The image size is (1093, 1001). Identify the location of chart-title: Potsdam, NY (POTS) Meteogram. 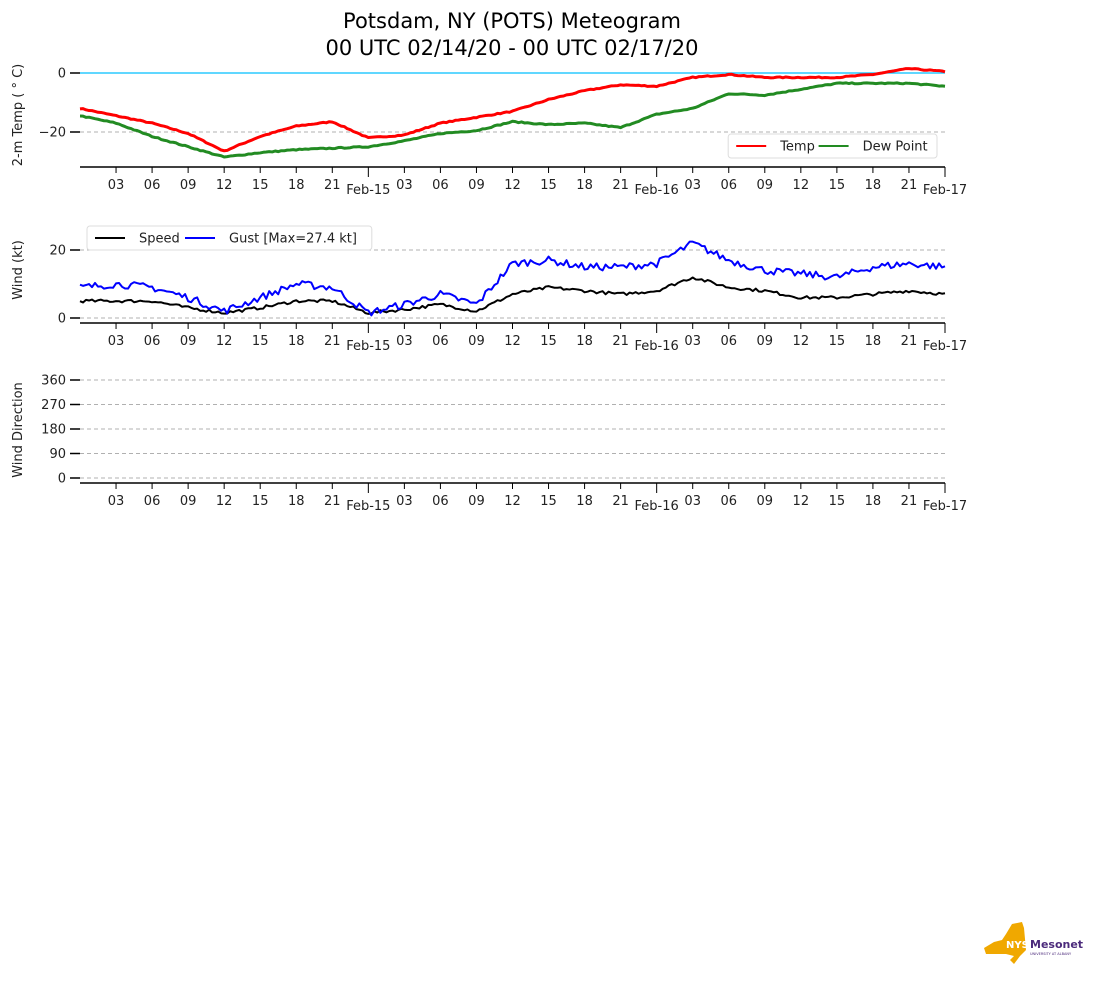
(512, 21).